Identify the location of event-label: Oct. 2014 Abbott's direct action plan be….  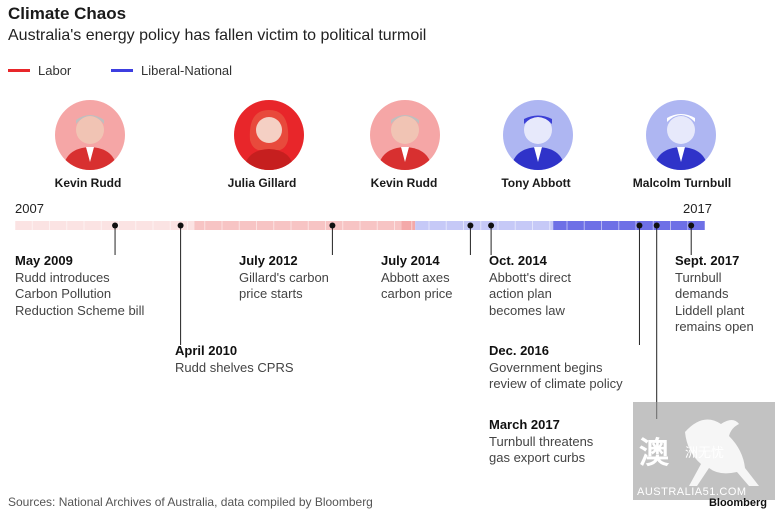
(530, 286).